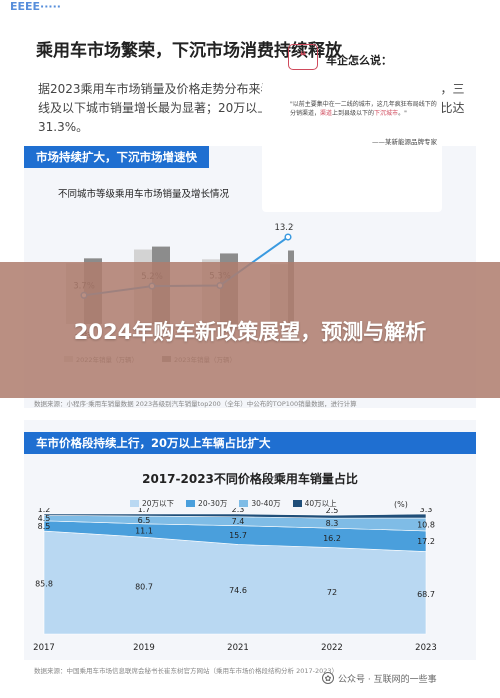 The height and width of the screenshot is (698, 500). I want to click on chart1-title: 不同城市等级乘用车市场销量及增长情况, so click(144, 194).